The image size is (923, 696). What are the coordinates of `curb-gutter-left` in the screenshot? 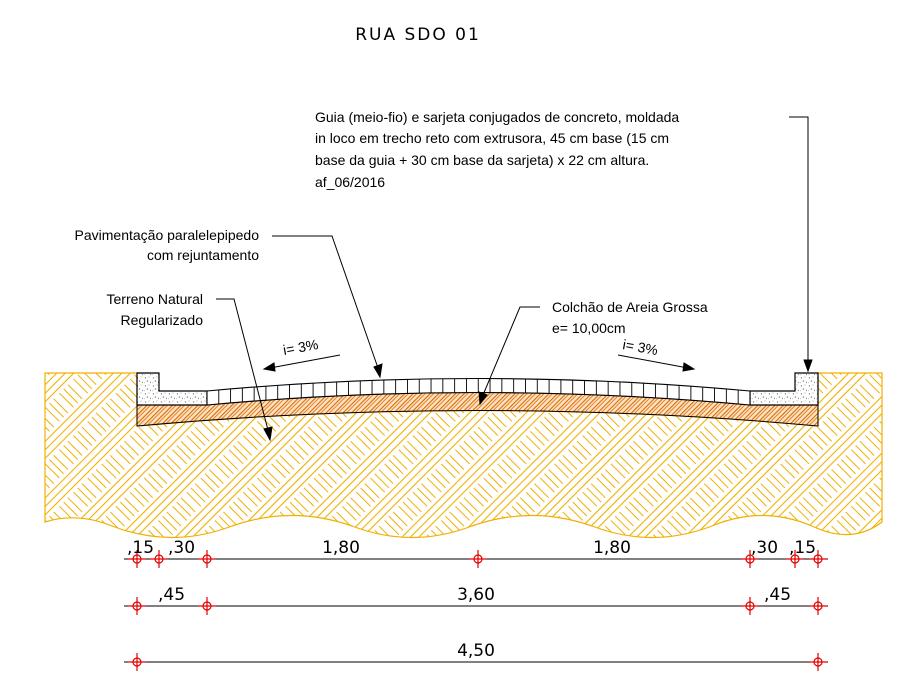 It's located at (172, 389).